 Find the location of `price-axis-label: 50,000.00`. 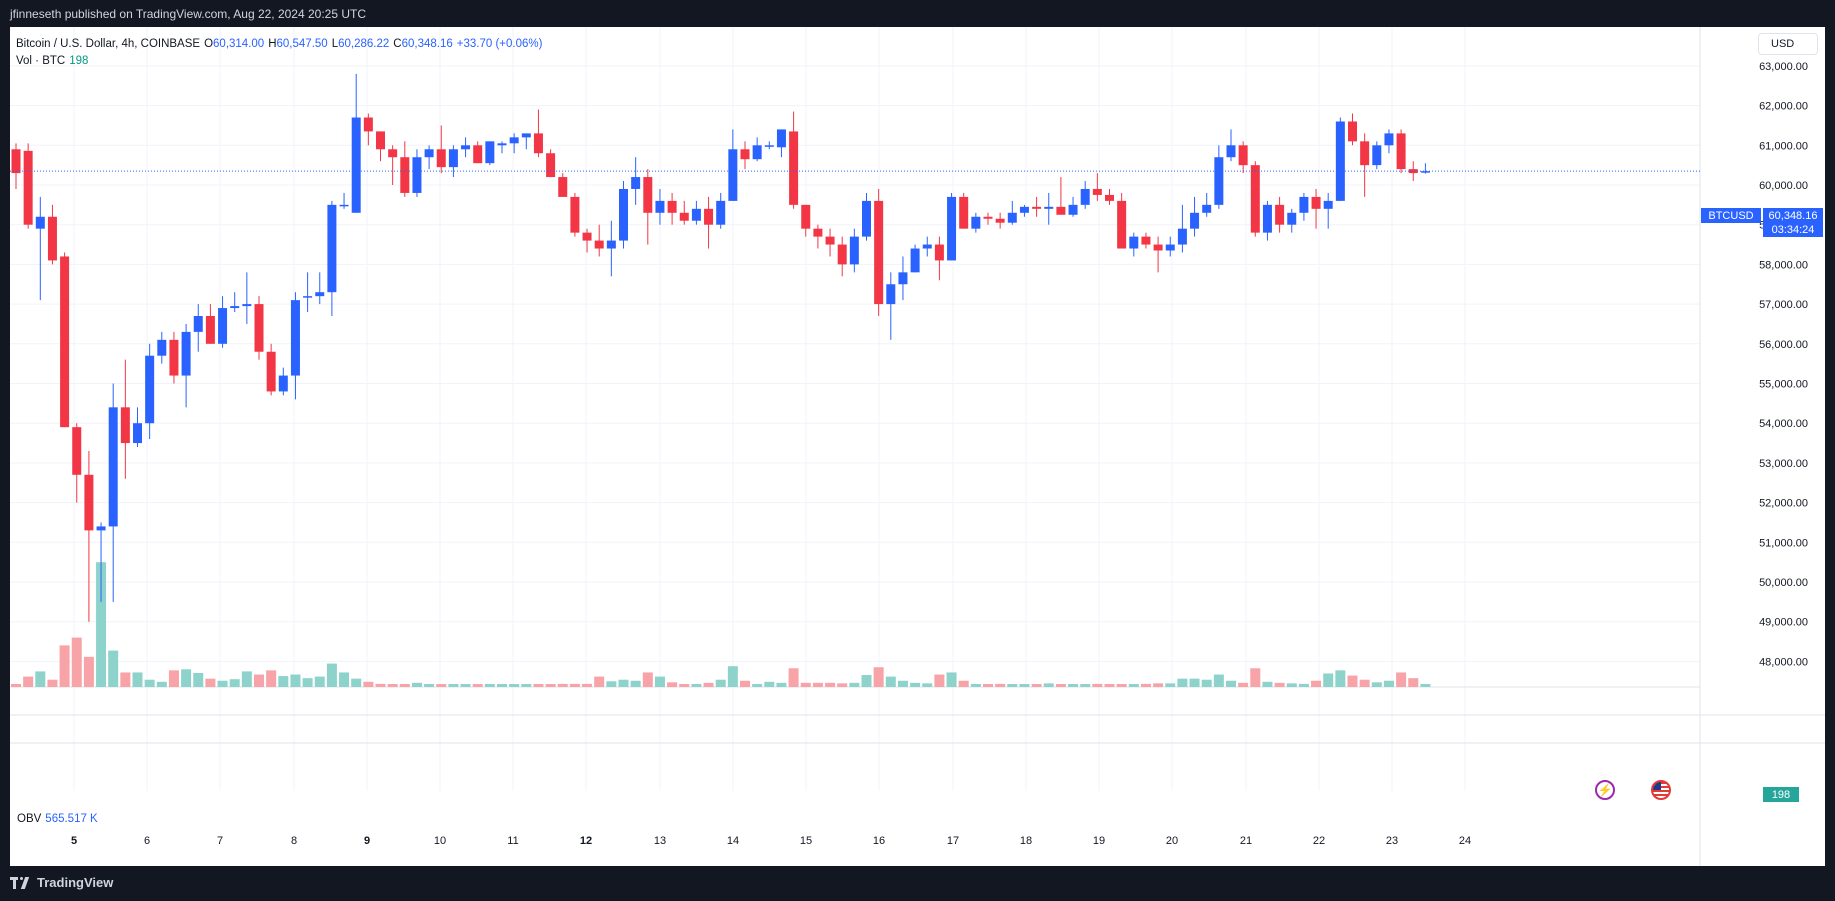

price-axis-label: 50,000.00 is located at coordinates (1783, 583).